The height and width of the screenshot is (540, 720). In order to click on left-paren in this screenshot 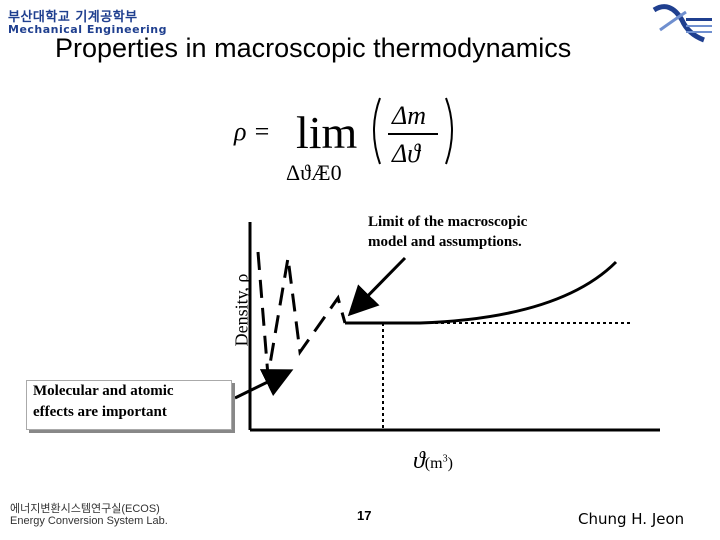, I will do `click(377, 131)`.